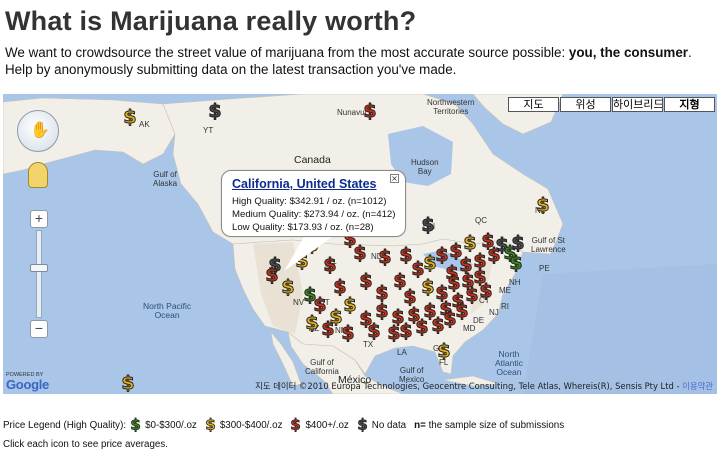  What do you see at coordinates (39, 268) in the screenshot?
I see `zoom-slider-thumb` at bounding box center [39, 268].